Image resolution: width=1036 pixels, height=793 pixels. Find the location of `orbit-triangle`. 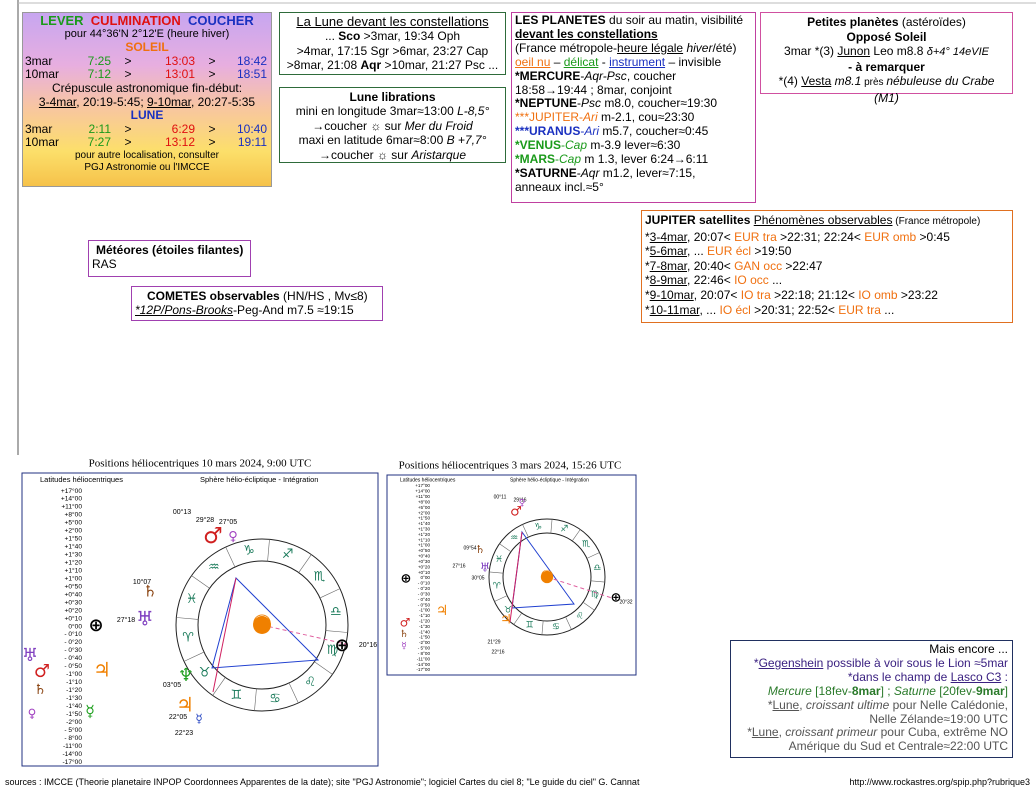

orbit-triangle is located at coordinates (265, 623).